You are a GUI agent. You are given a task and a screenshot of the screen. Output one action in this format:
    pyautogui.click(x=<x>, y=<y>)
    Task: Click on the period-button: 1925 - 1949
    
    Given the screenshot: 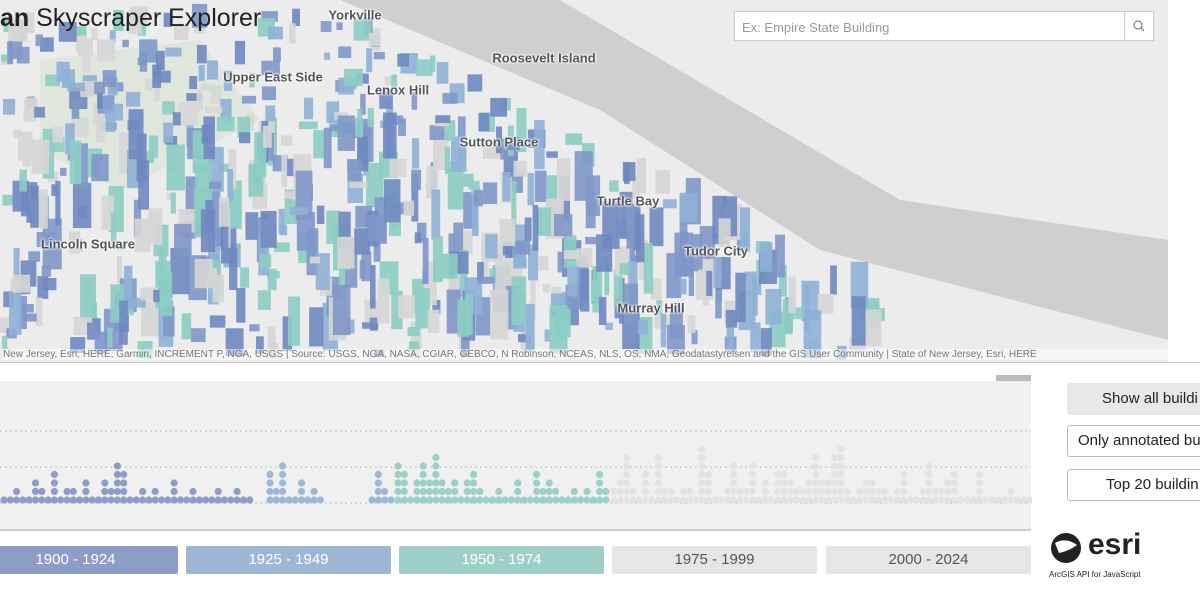 What is the action you would take?
    pyautogui.click(x=288, y=560)
    